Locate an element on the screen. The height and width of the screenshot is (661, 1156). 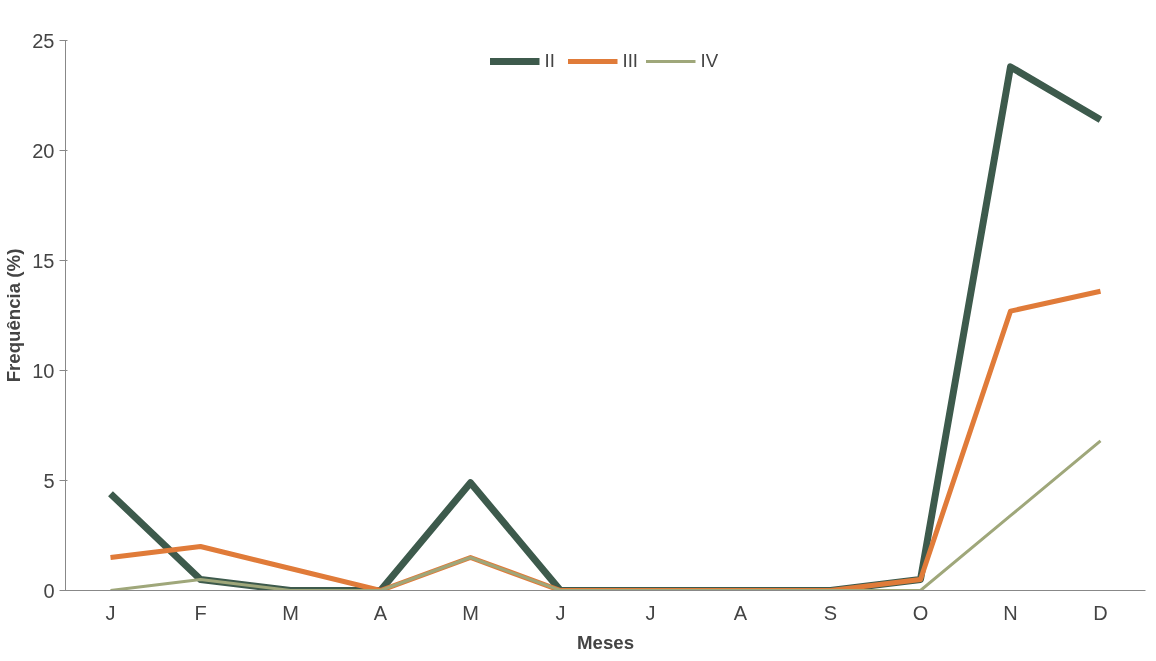
legend-label: IV is located at coordinates (710, 61).